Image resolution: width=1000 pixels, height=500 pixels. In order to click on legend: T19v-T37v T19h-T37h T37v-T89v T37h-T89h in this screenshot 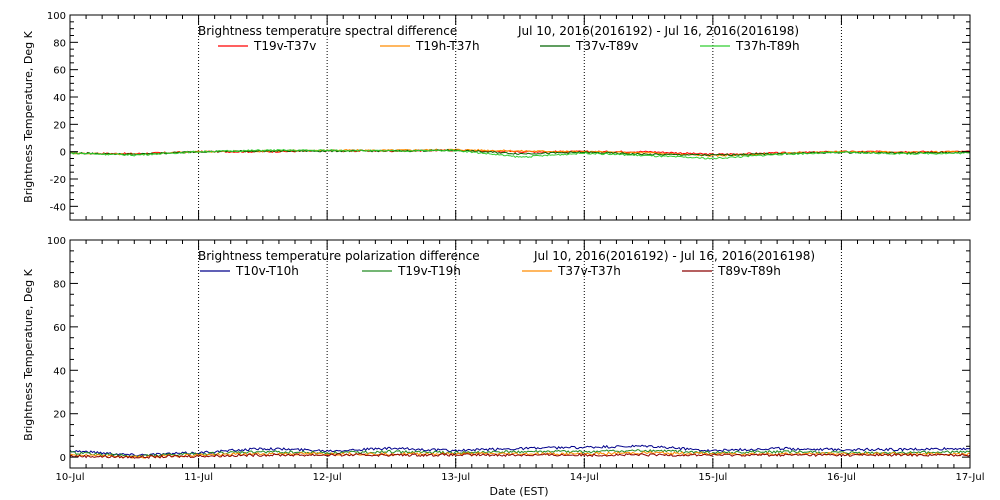, I will do `click(509, 46)`.